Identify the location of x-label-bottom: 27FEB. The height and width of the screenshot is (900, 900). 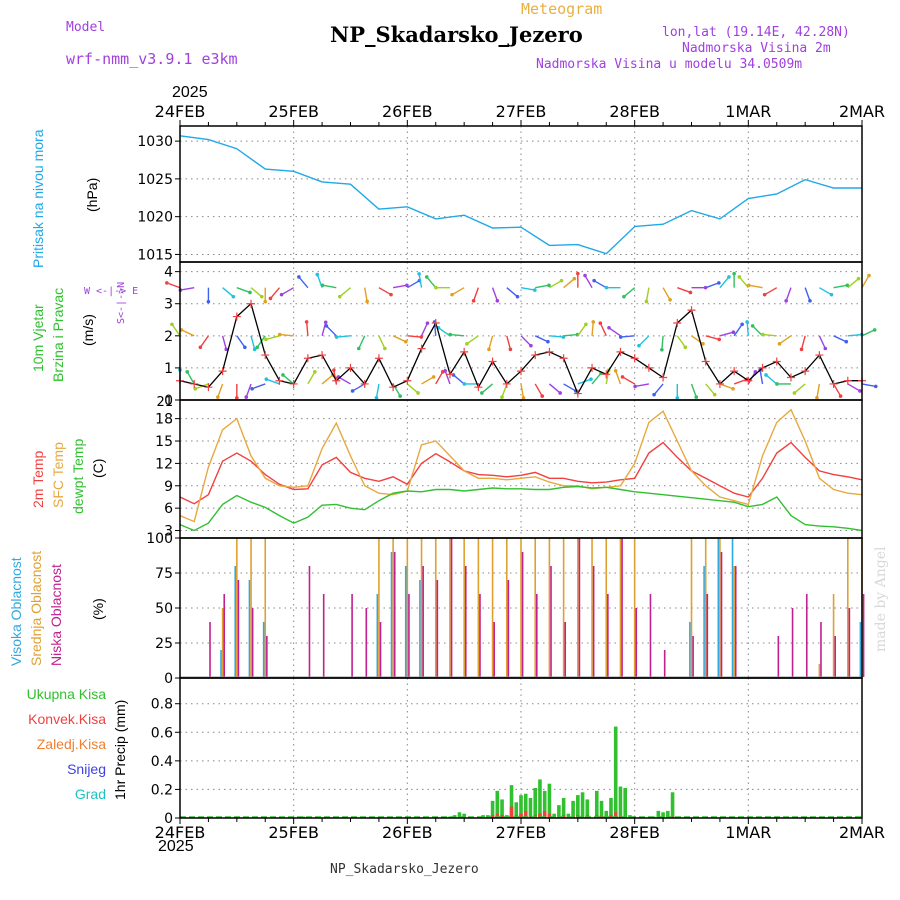
(521, 832).